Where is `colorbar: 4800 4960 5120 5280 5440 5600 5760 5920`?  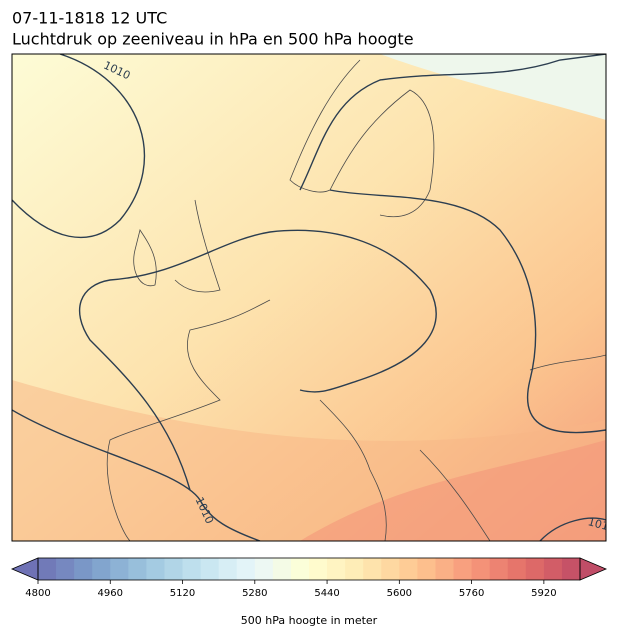
colorbar: 4800 4960 5120 5280 5440 5600 5760 5920 is located at coordinates (309, 578).